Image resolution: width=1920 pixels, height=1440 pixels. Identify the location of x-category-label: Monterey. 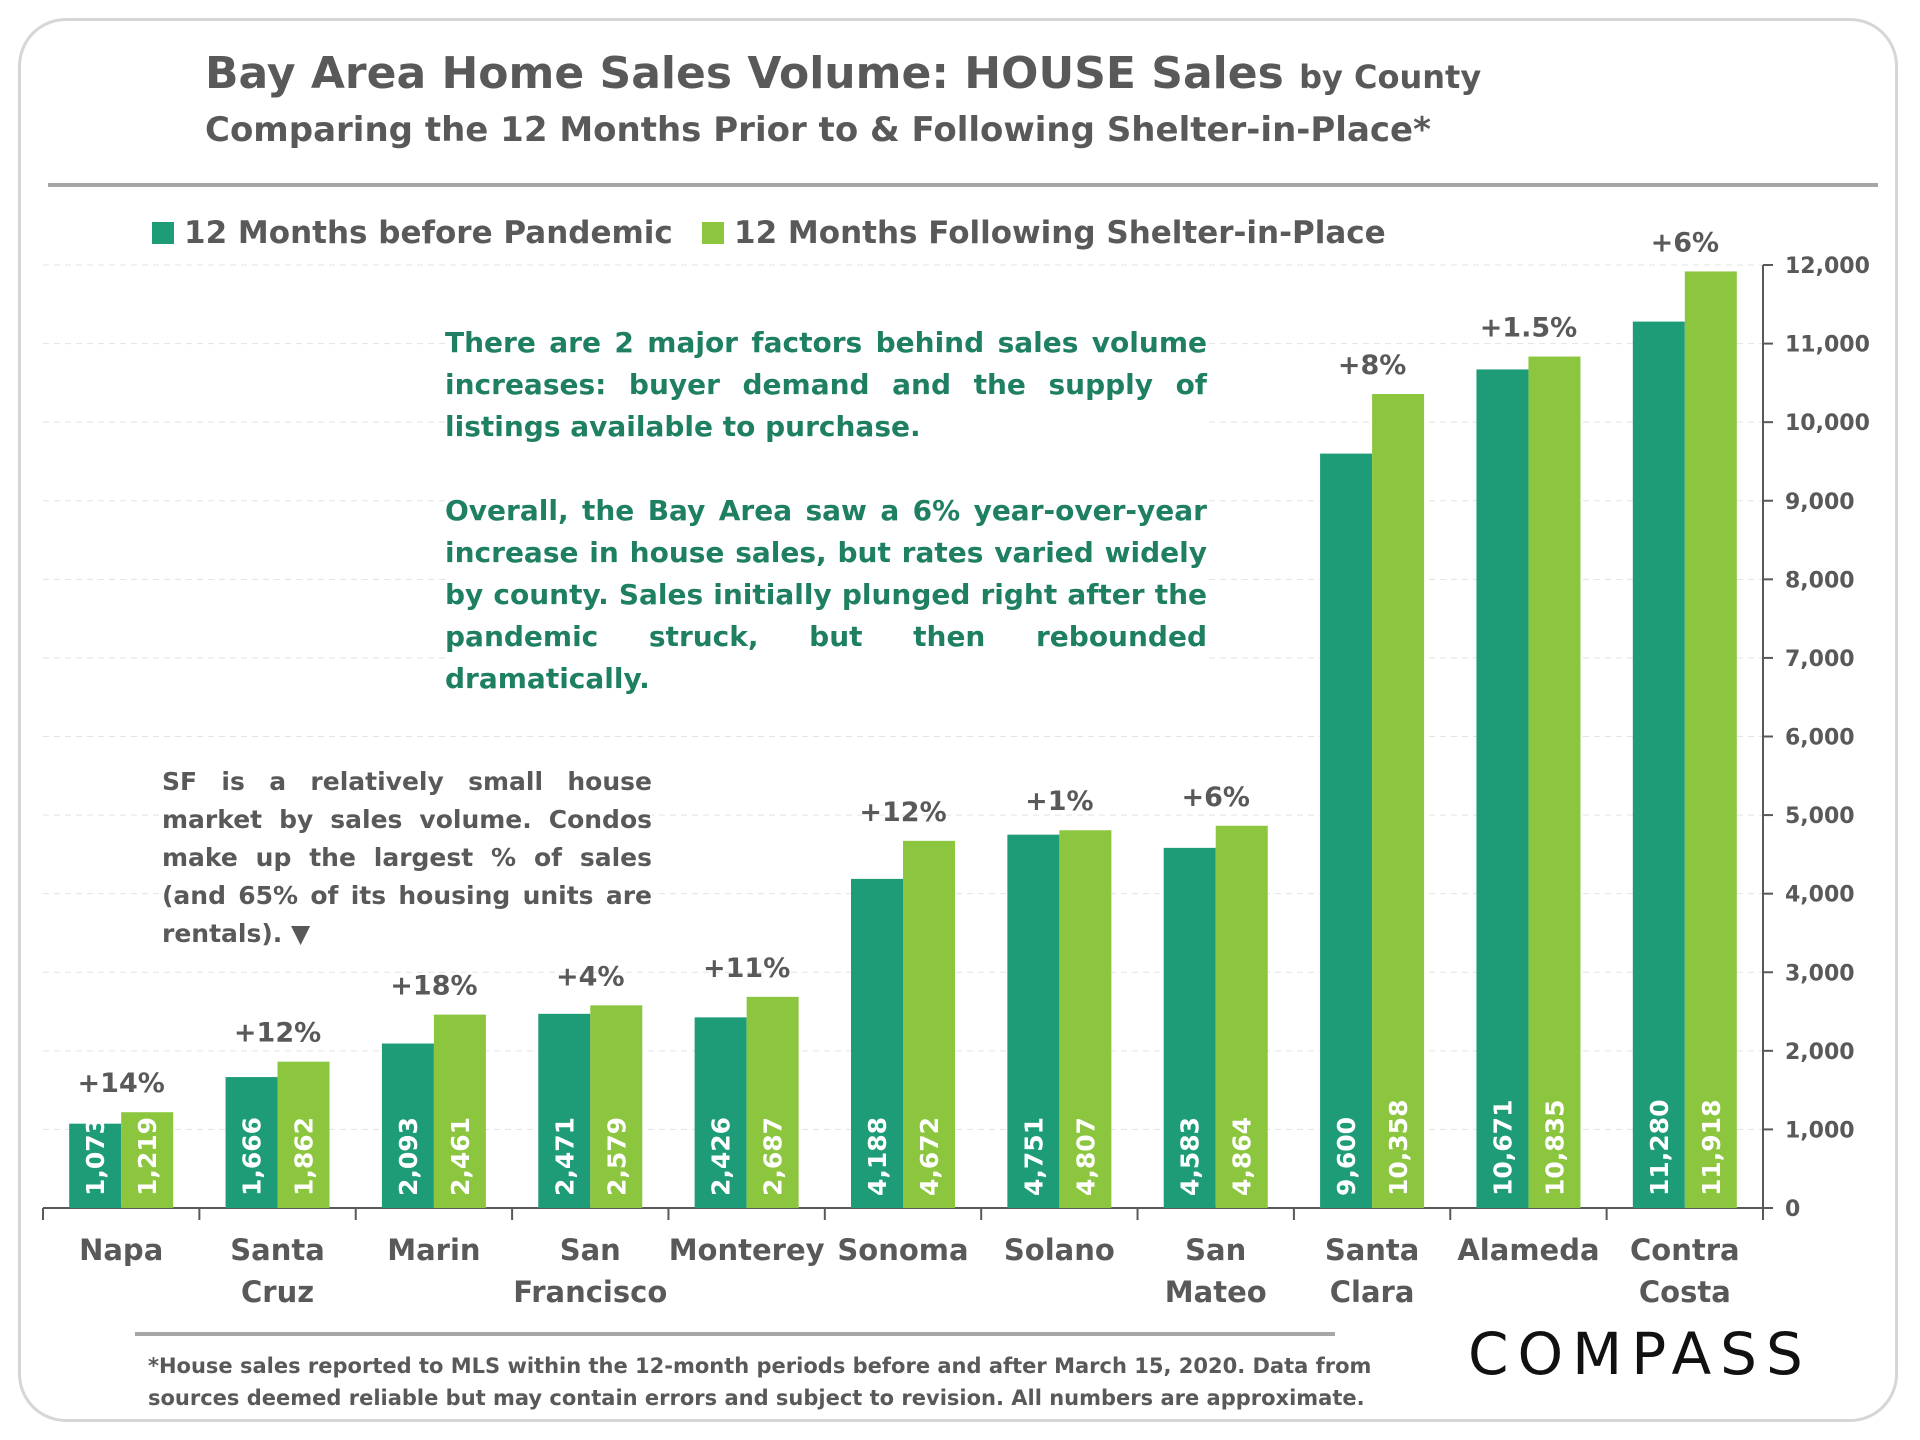
(747, 1250).